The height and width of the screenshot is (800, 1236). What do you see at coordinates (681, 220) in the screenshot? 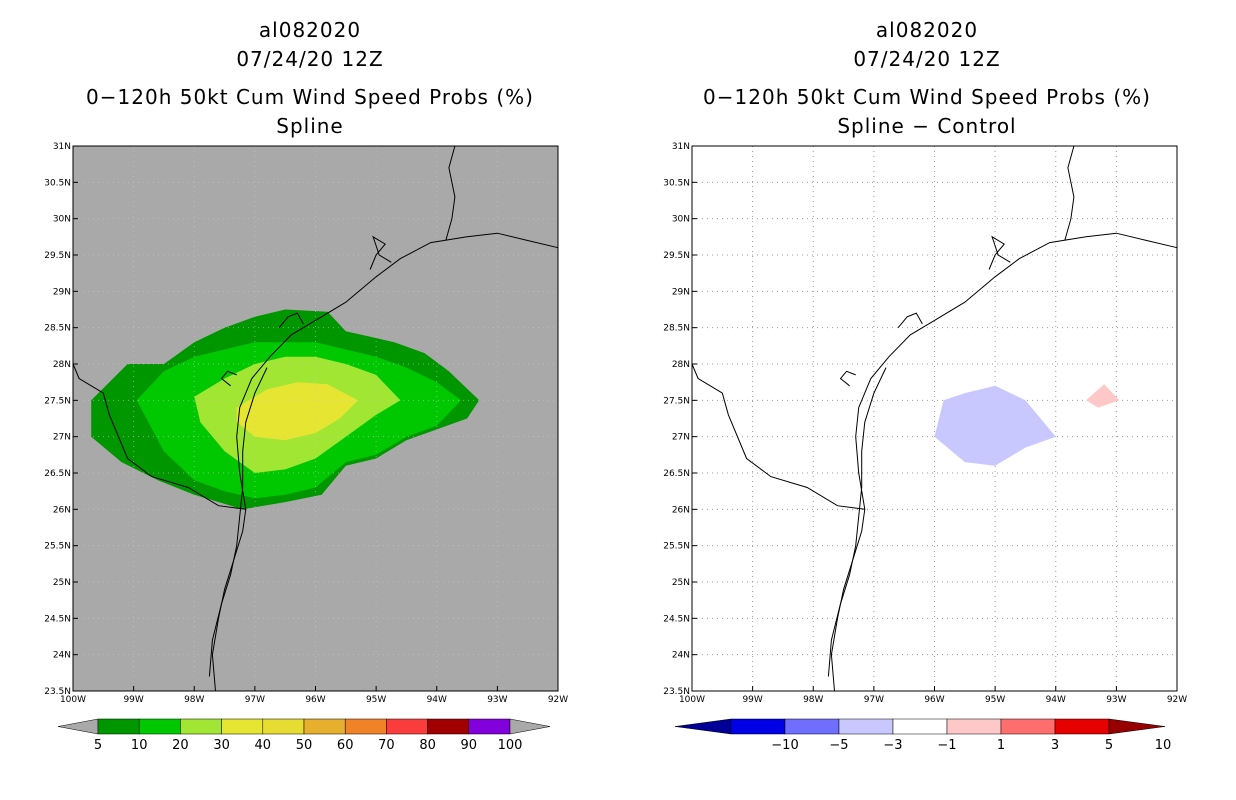
I see `y-tick-label: 30N` at bounding box center [681, 220].